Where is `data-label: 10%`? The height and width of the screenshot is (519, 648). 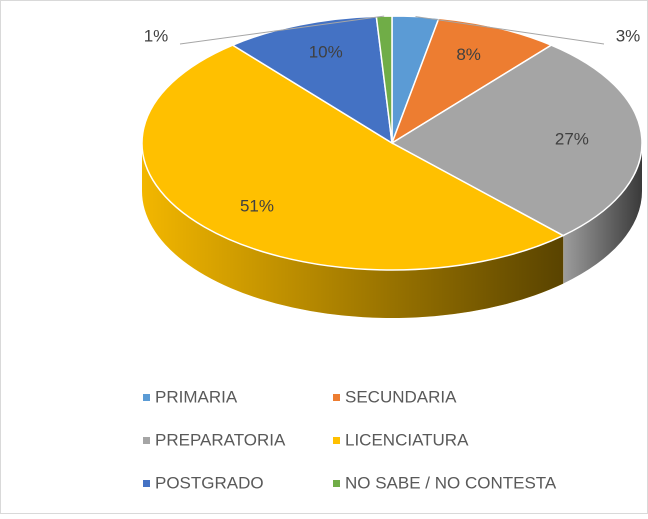
data-label: 10% is located at coordinates (326, 52).